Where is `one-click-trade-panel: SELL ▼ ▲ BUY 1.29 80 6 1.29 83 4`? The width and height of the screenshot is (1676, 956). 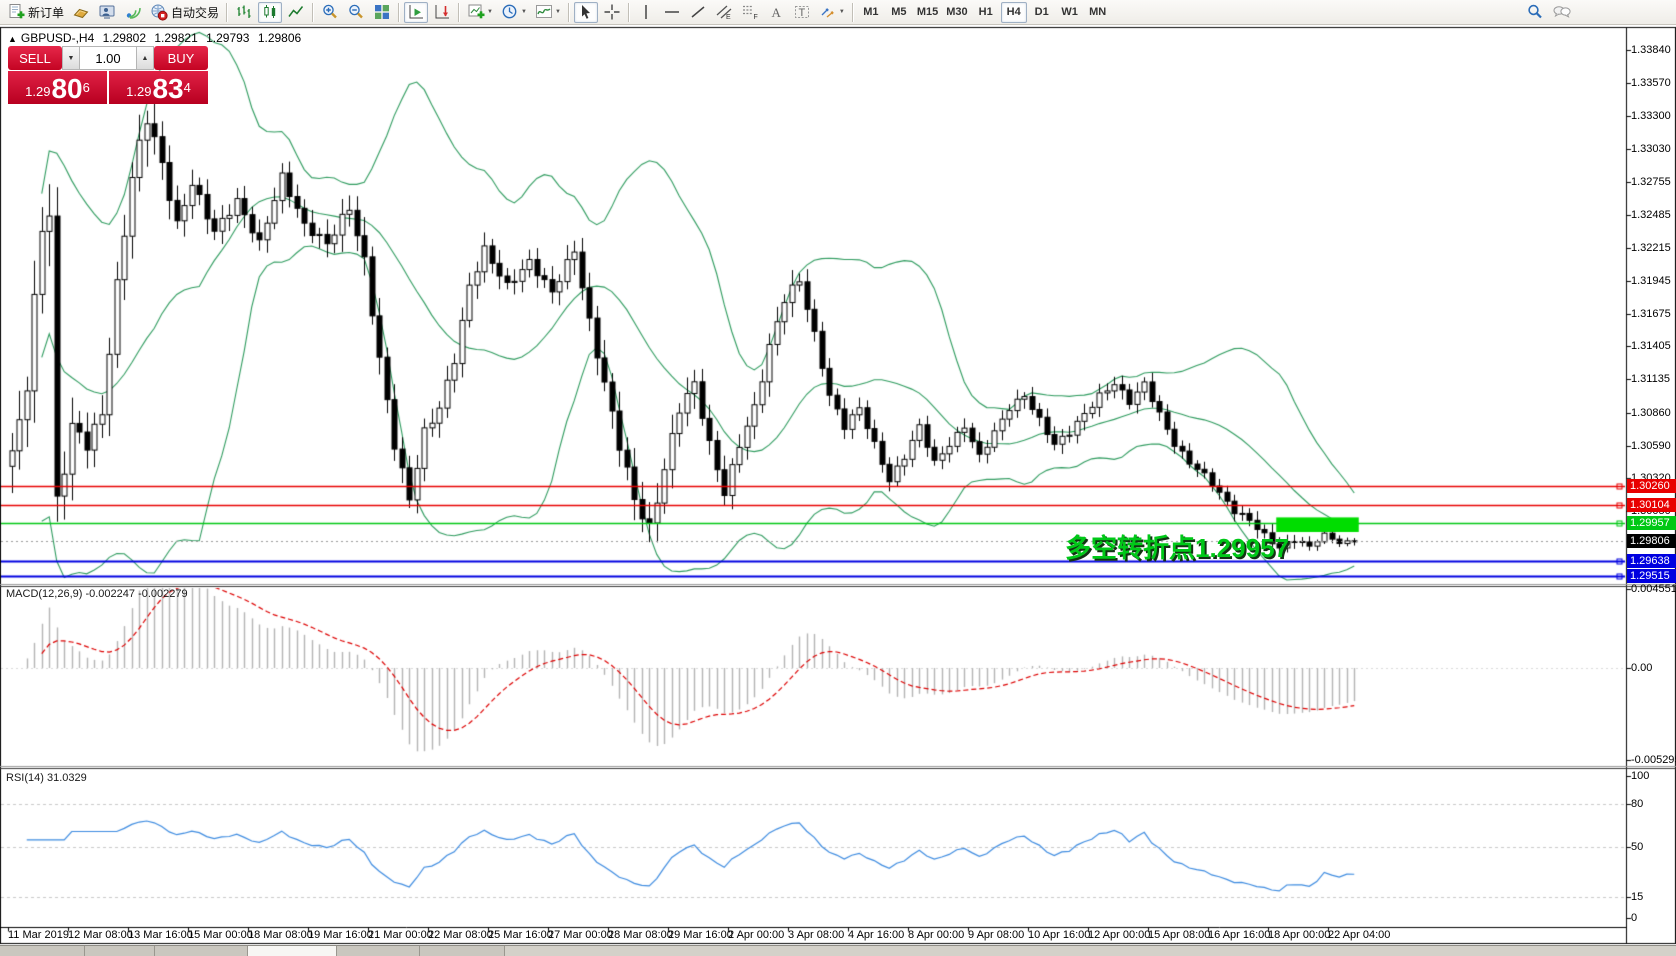
one-click-trade-panel: SELL ▼ ▲ BUY 1.29 80 6 1.29 83 4 is located at coordinates (108, 75).